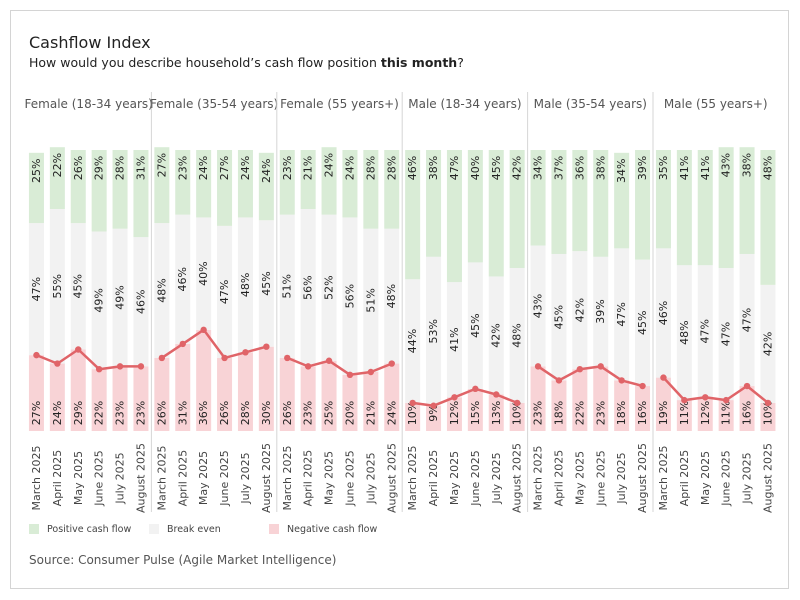 The width and height of the screenshot is (800, 600). Describe the element at coordinates (391, 296) in the screenshot. I see `data-label-break-even: 48%` at that location.